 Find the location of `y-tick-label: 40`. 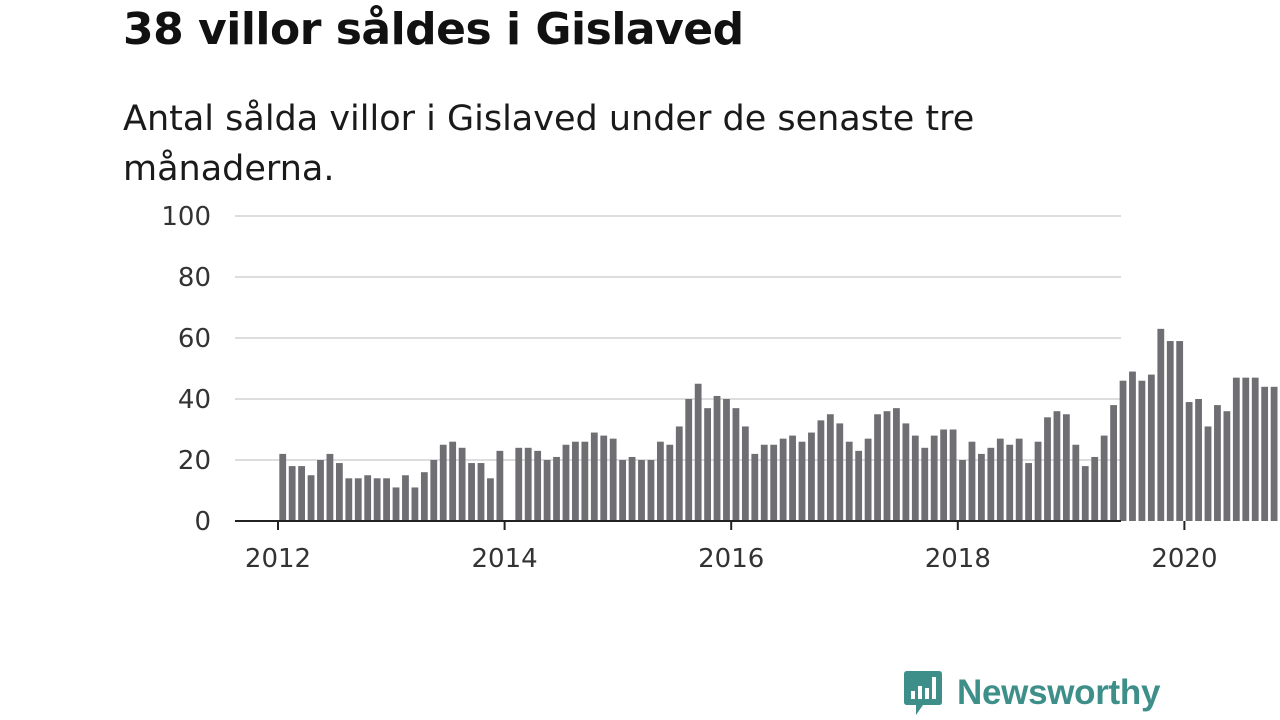

y-tick-label: 40 is located at coordinates (194, 400).